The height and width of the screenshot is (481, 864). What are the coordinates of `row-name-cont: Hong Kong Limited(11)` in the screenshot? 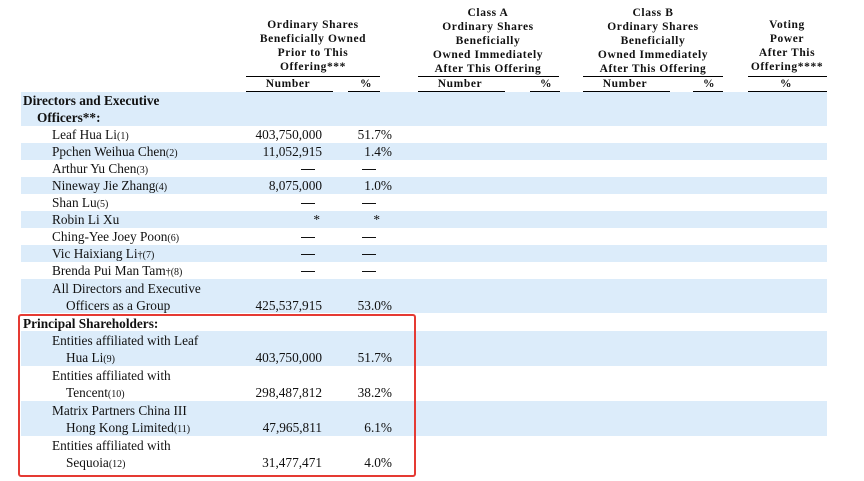 It's located at (128, 428).